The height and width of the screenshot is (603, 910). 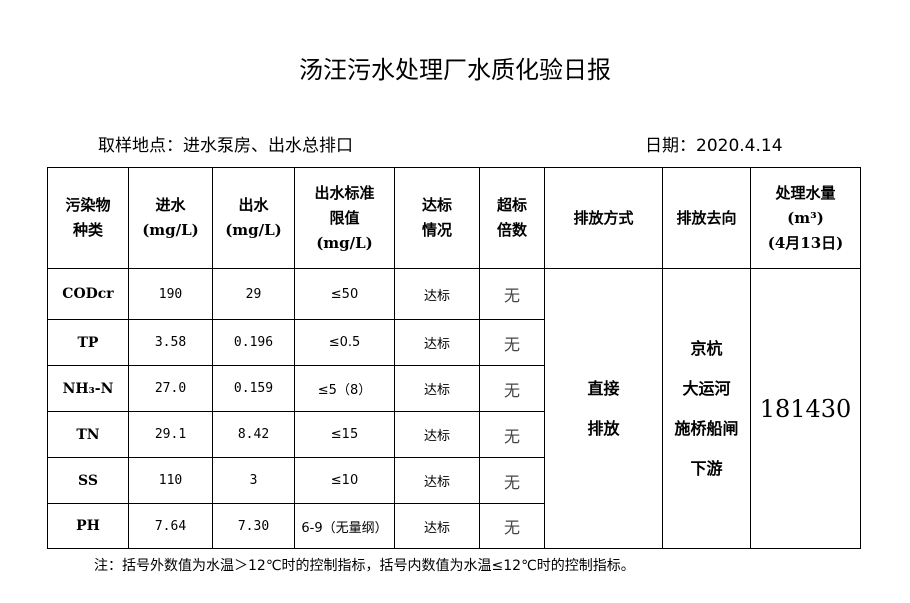 I want to click on pollutant-name: PH, so click(x=88, y=526).